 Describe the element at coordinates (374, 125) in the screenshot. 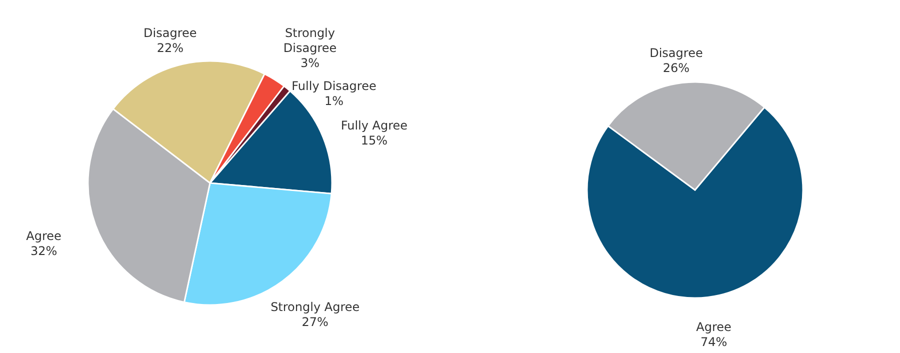

I see `slice-label: Fully Agree` at that location.